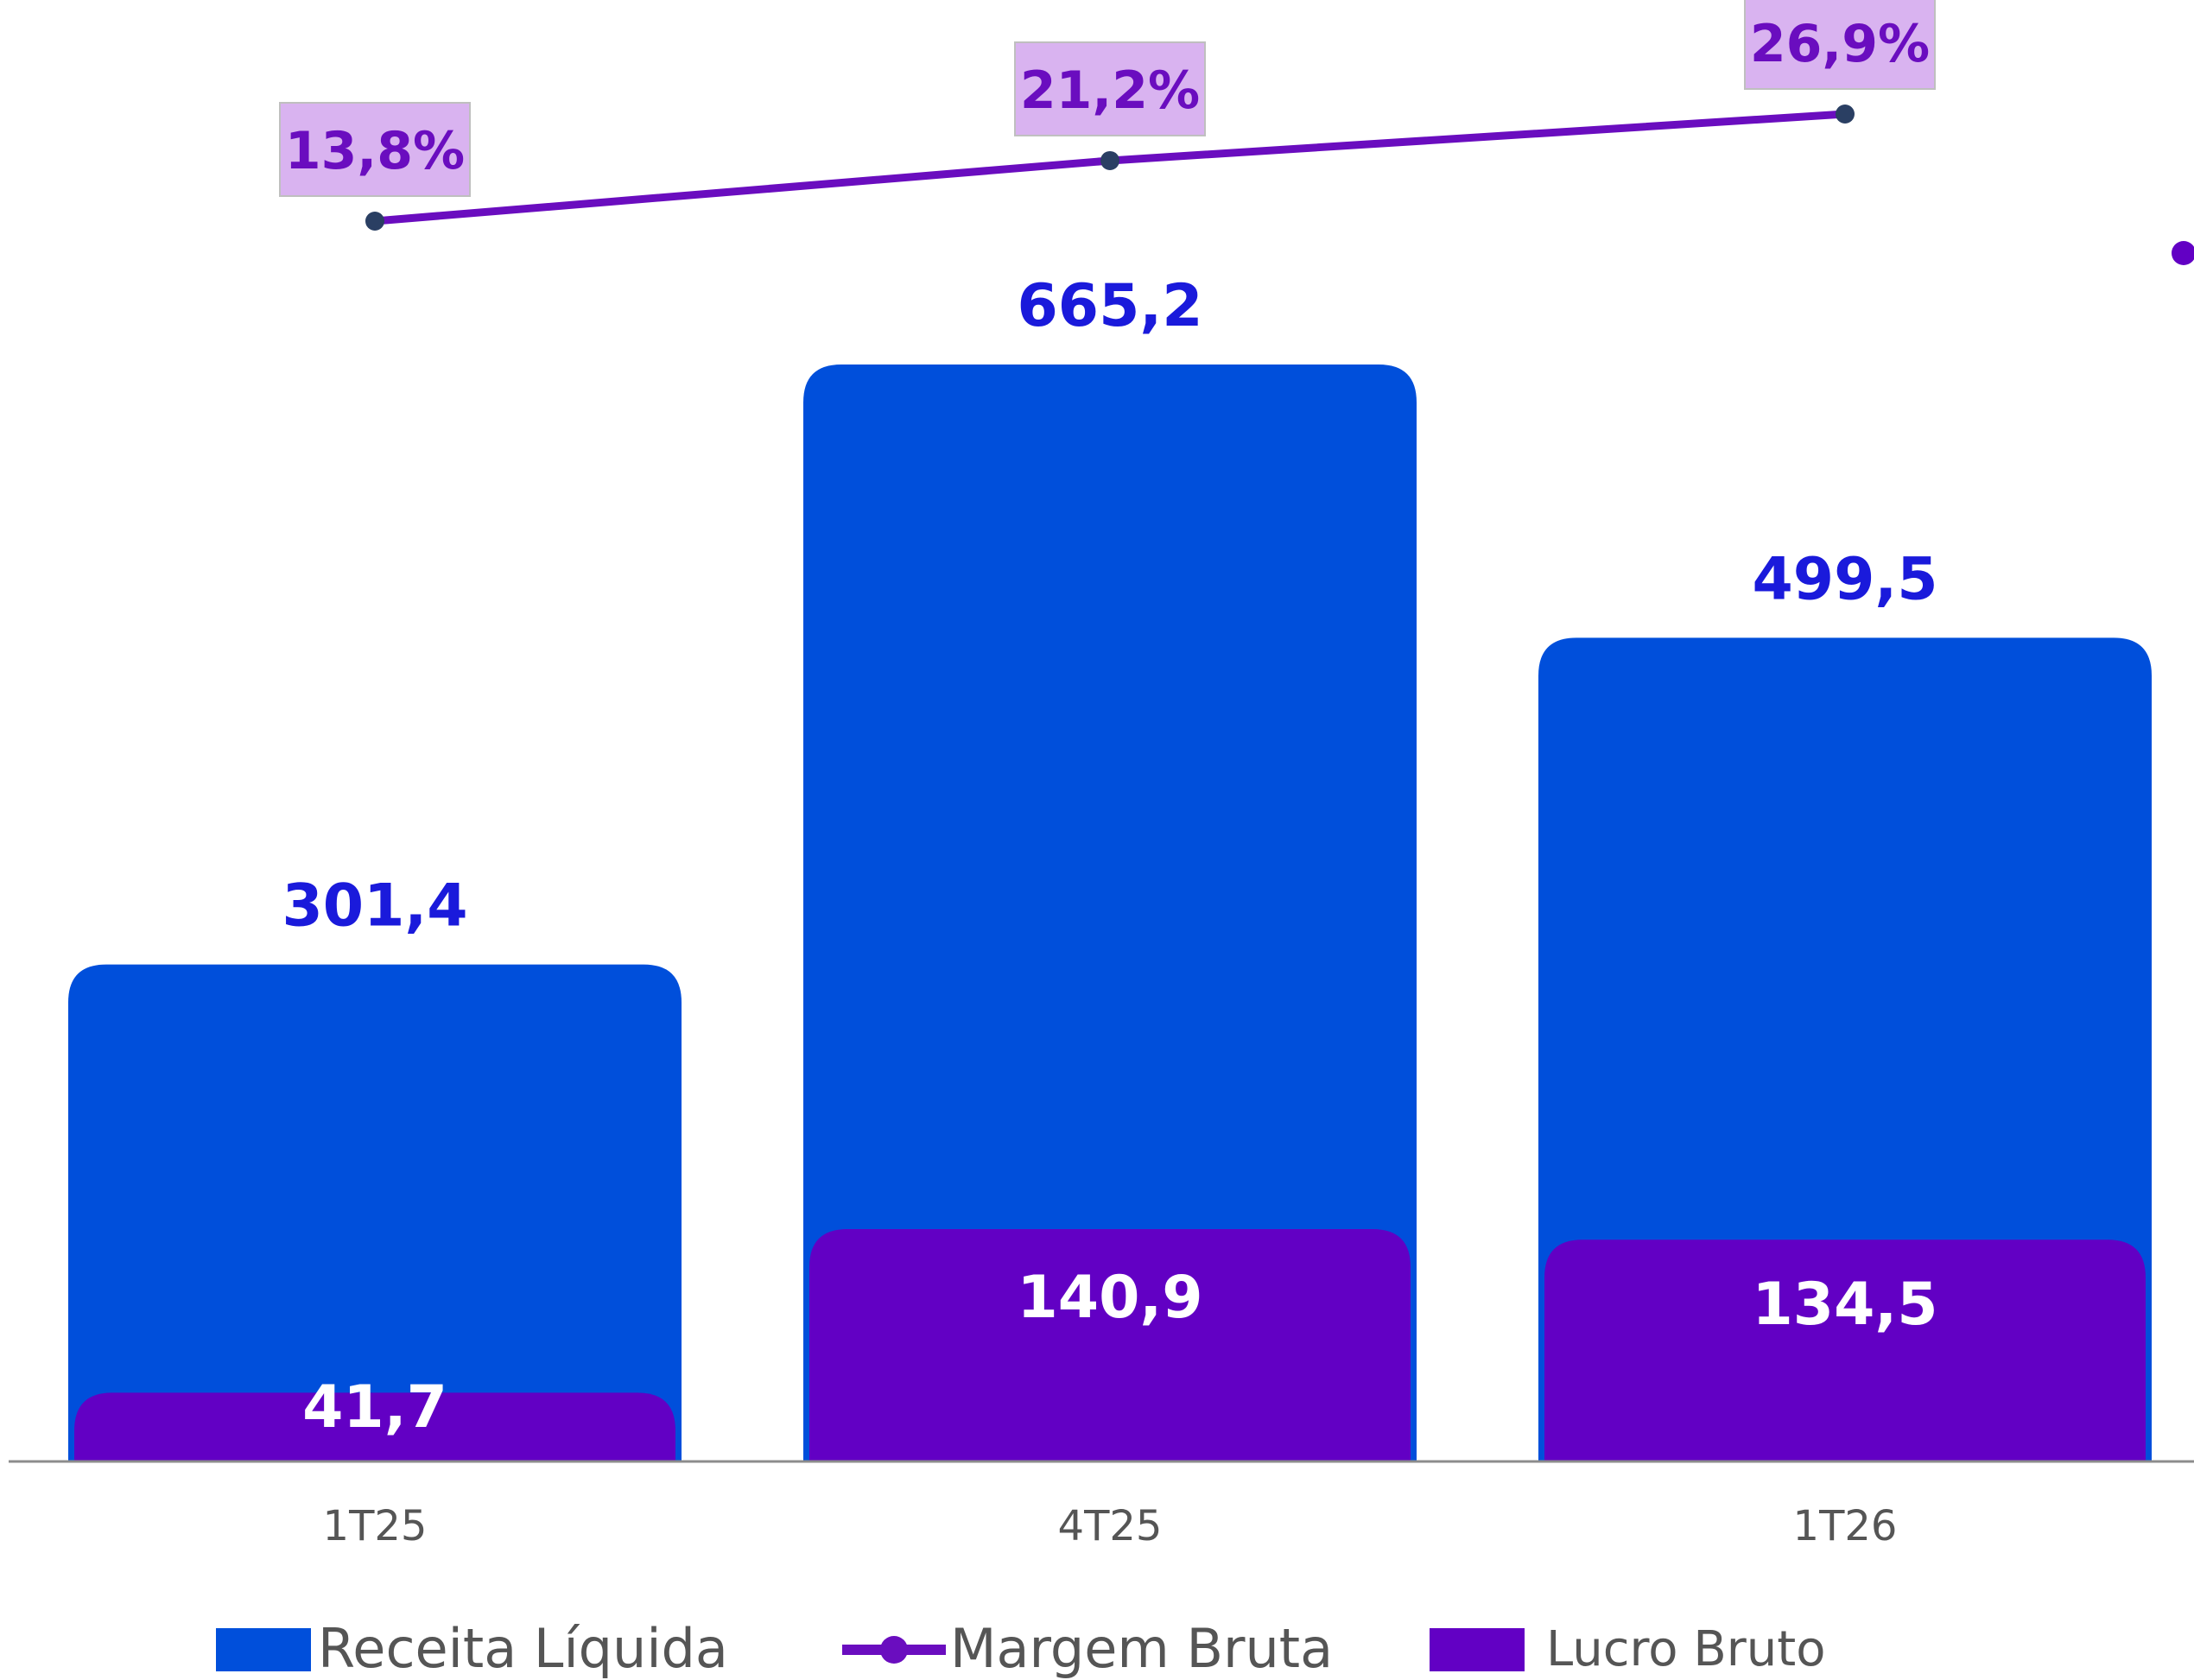 This screenshot has width=2194, height=1680. Describe the element at coordinates (1141, 1649) in the screenshot. I see `legend-label-margem-bruta: Margem Bruta` at that location.